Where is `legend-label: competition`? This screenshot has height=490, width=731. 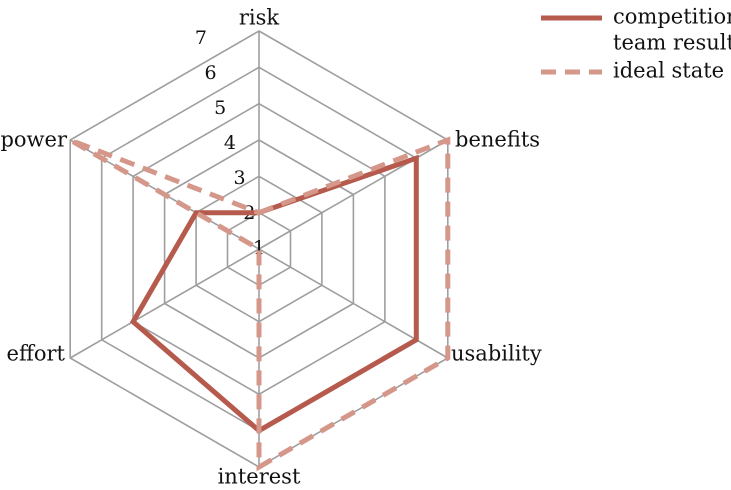
legend-label: competition is located at coordinates (672, 17).